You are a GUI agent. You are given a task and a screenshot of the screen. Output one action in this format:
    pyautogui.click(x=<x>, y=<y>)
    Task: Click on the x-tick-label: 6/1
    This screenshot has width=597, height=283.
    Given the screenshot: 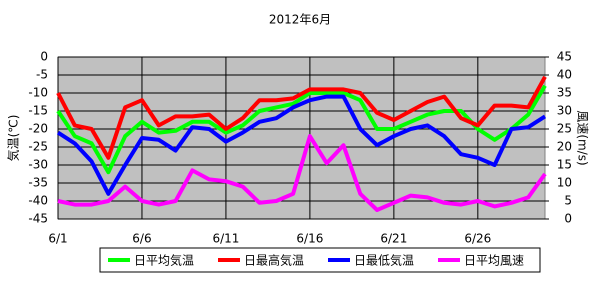 What is the action you would take?
    pyautogui.click(x=57, y=239)
    